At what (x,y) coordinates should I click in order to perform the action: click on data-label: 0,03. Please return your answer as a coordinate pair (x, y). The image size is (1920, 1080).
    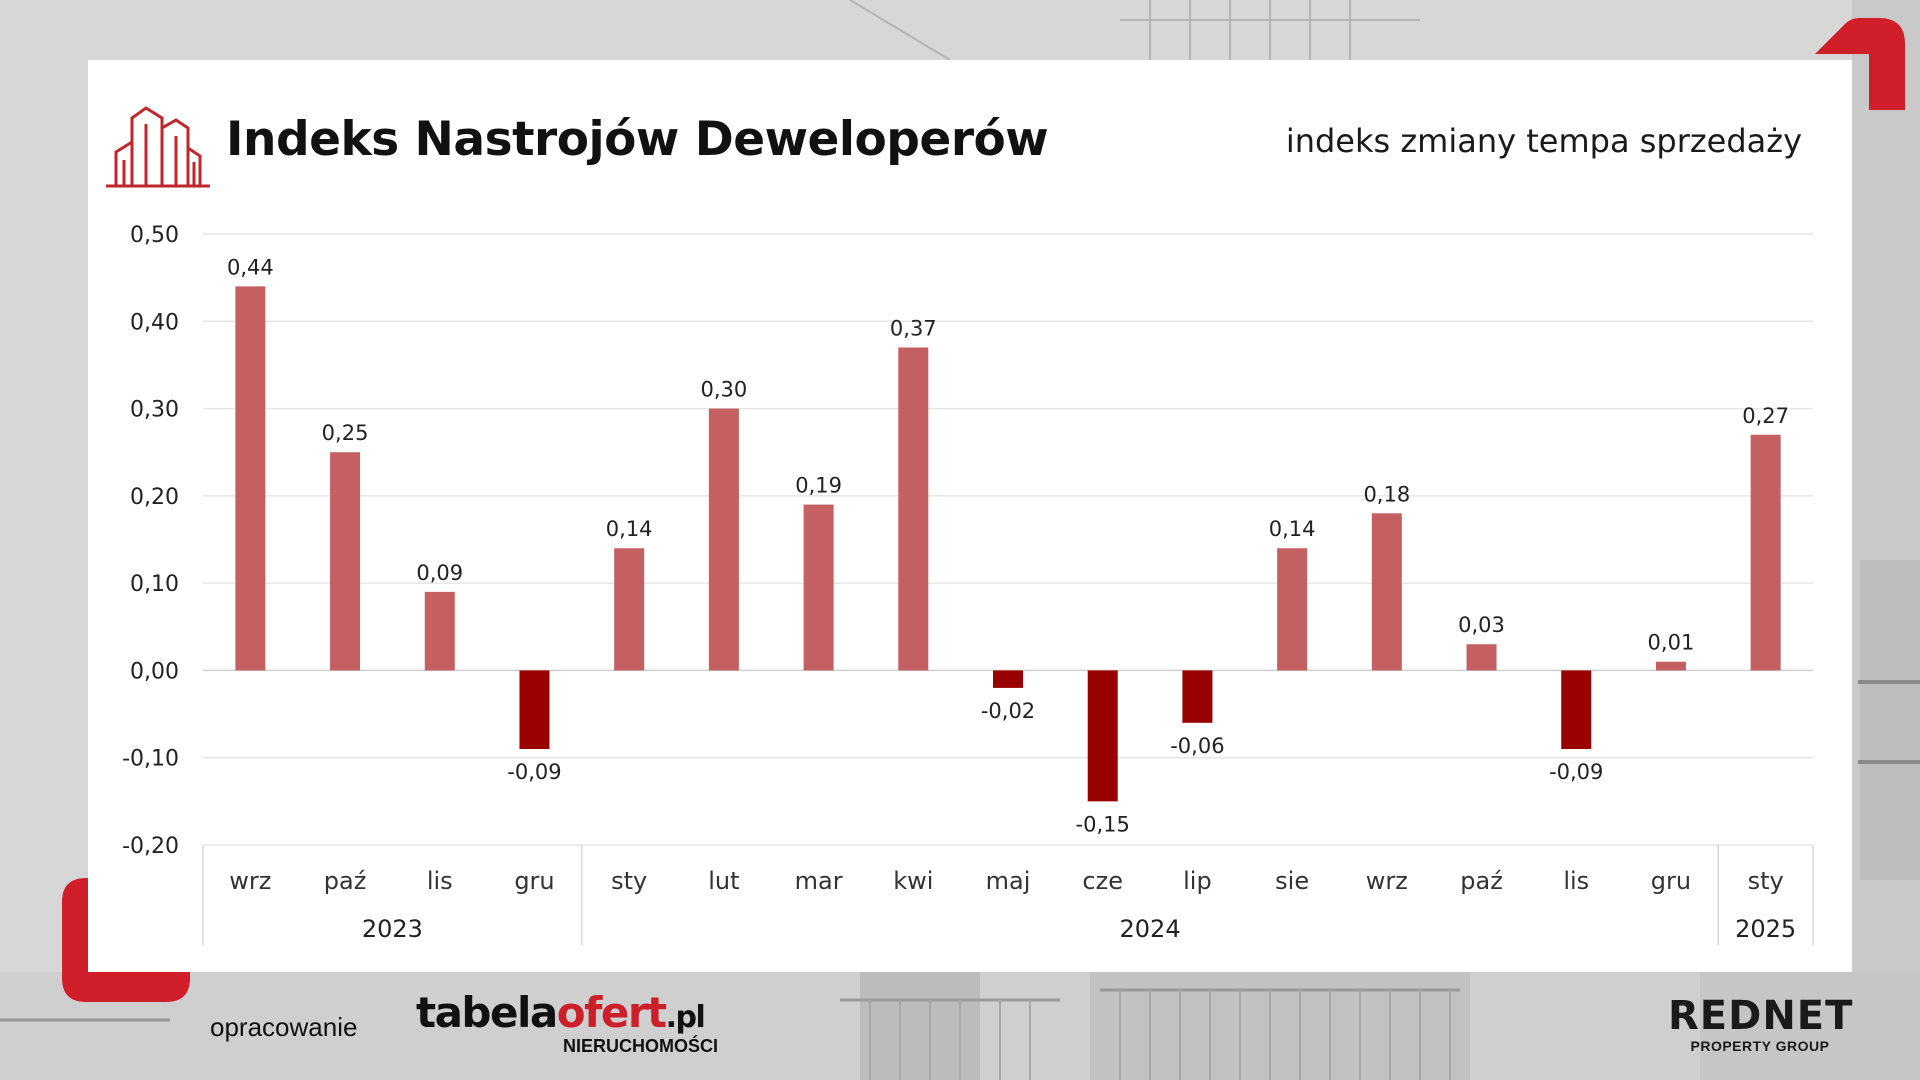
    Looking at the image, I should click on (1481, 625).